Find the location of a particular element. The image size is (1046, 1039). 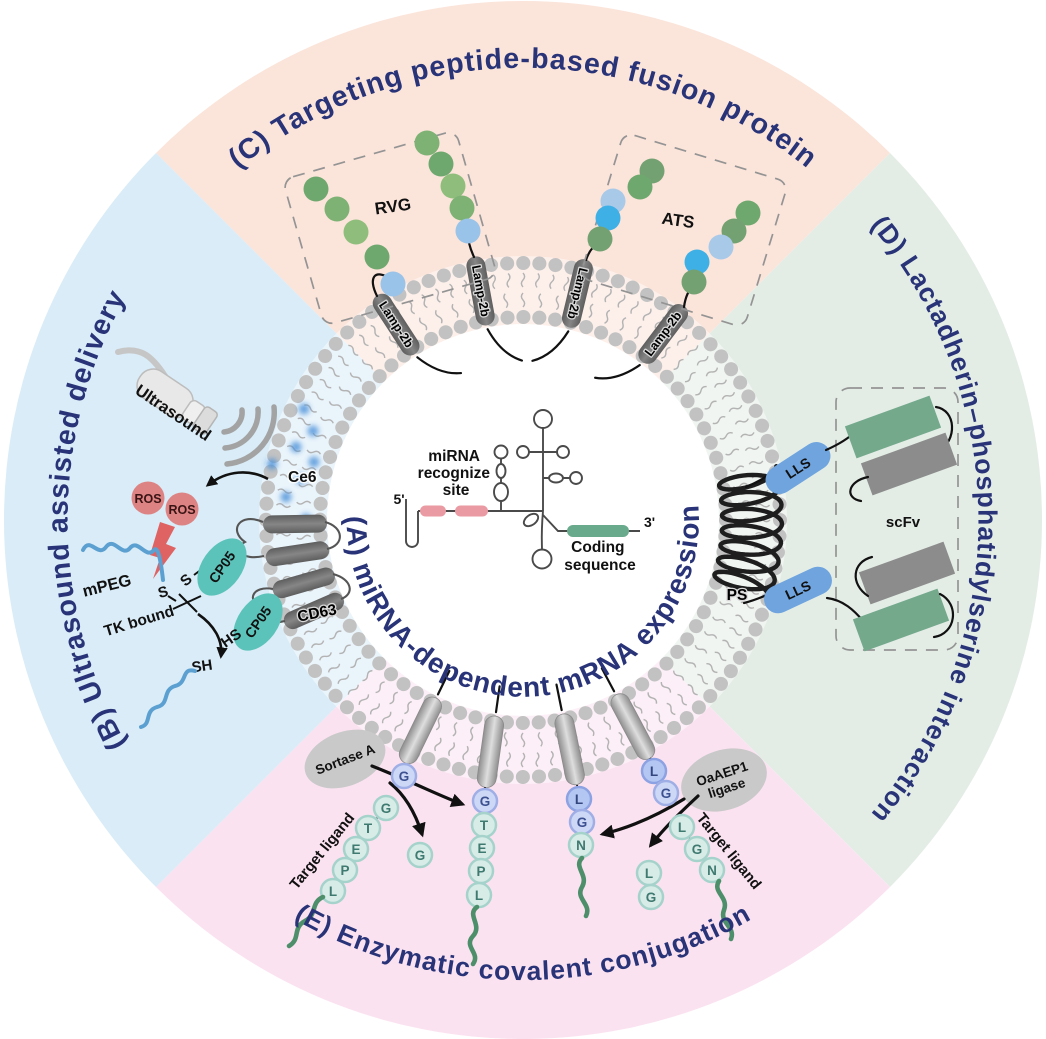

rvg-label: RVG is located at coordinates (393, 207).